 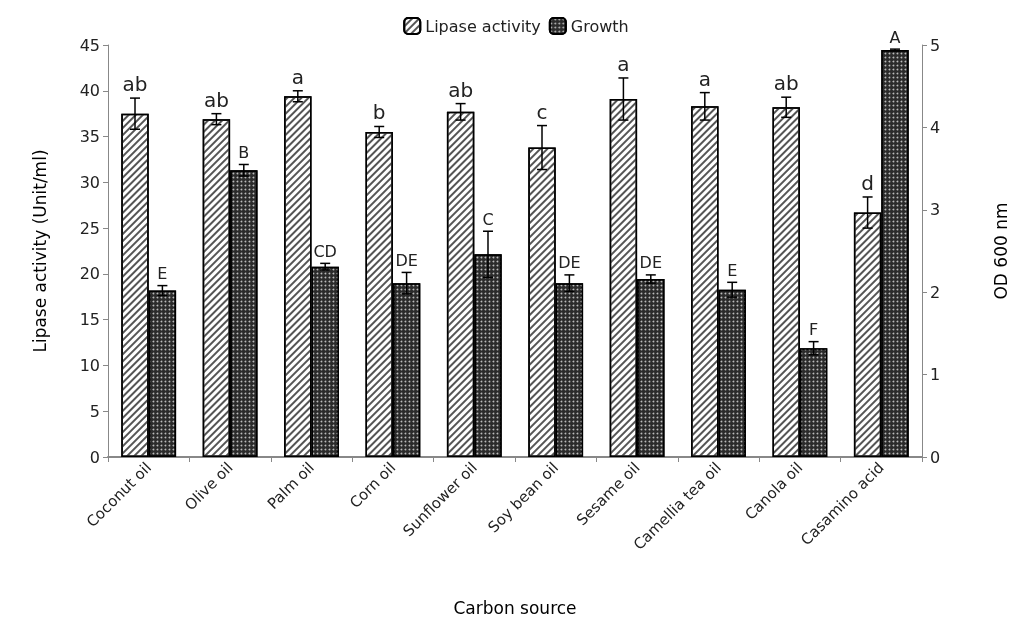 What do you see at coordinates (895, 37) in the screenshot?
I see `data-label: A` at bounding box center [895, 37].